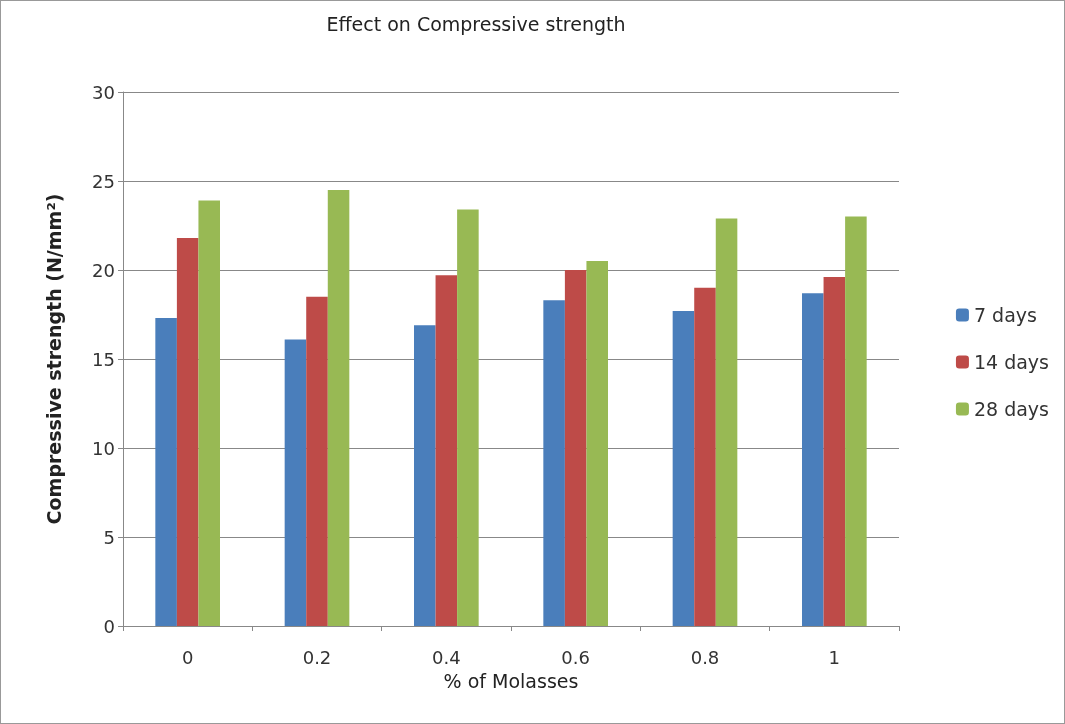  Describe the element at coordinates (834, 657) in the screenshot. I see `x-tick-label: 1` at that location.